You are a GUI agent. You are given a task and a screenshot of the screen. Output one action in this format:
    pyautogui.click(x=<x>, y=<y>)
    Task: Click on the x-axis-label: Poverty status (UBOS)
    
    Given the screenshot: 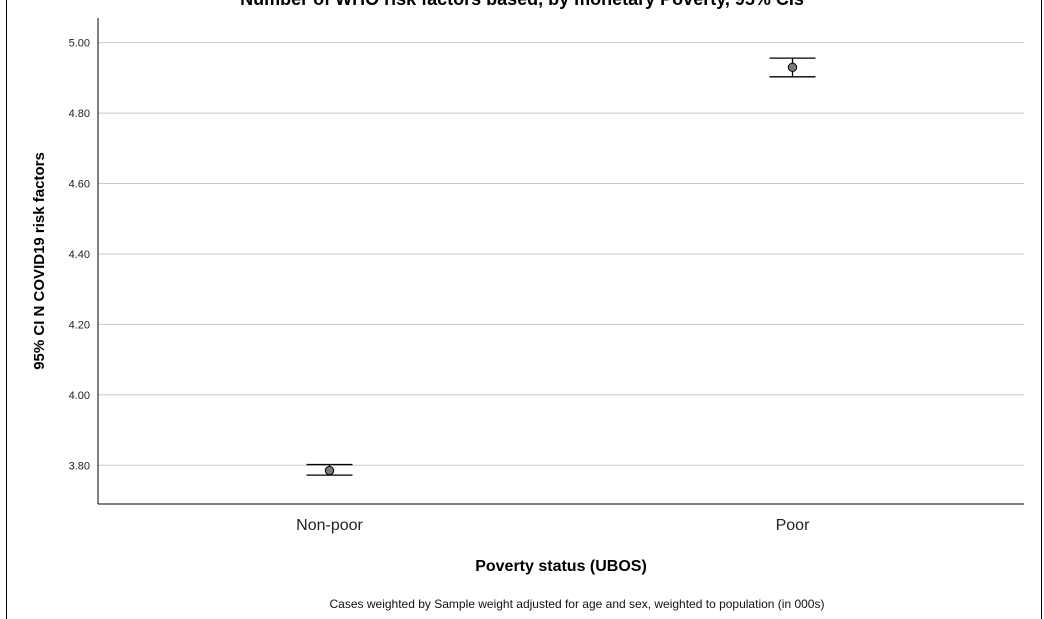 What is the action you would take?
    pyautogui.click(x=561, y=566)
    